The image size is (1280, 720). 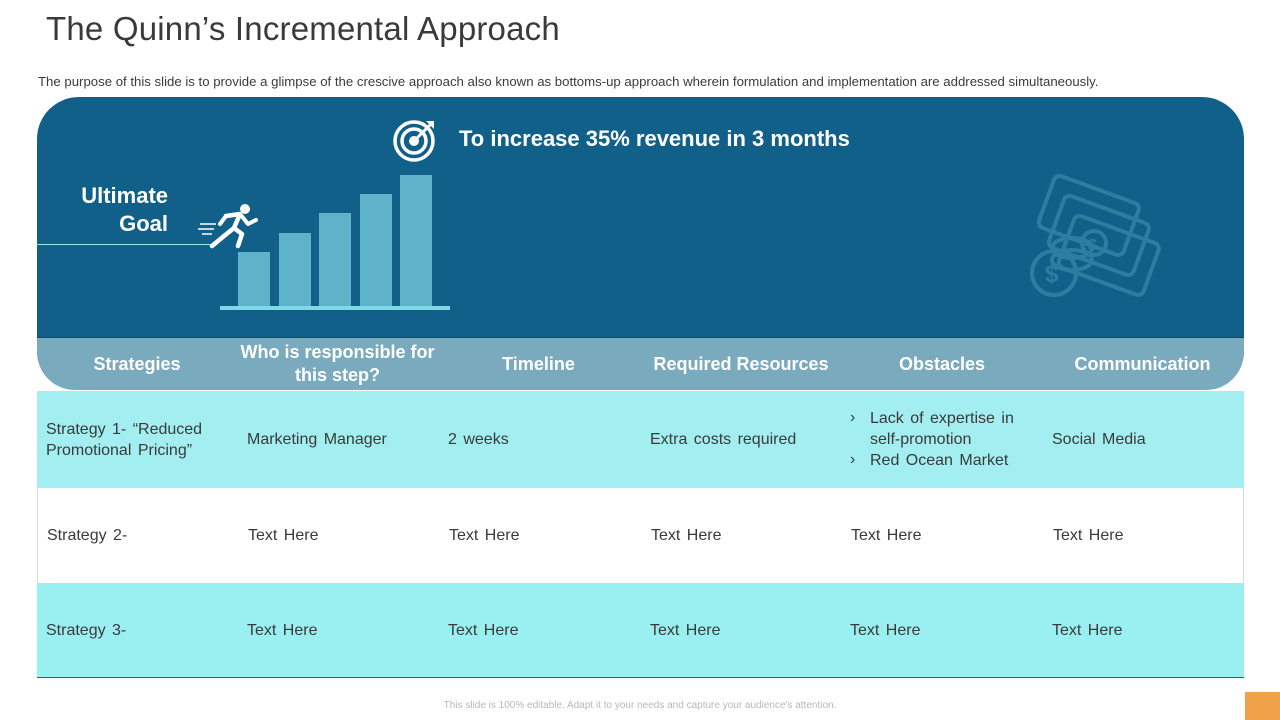 What do you see at coordinates (741, 363) in the screenshot?
I see `header-resources: Required Resources` at bounding box center [741, 363].